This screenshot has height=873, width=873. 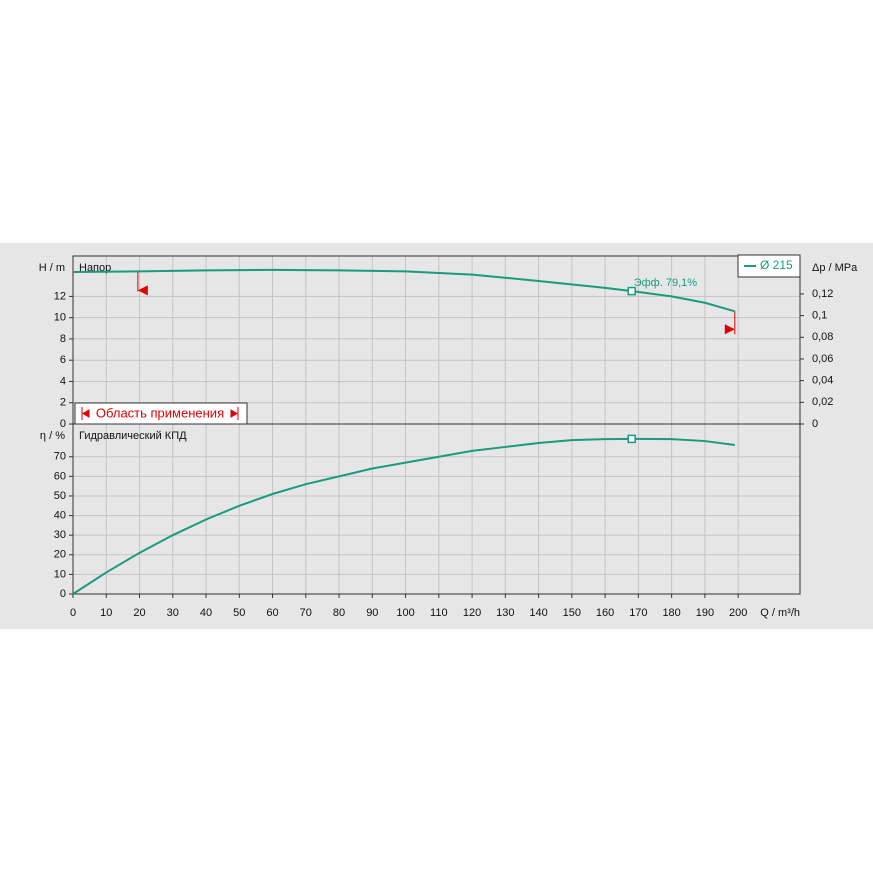 What do you see at coordinates (60, 457) in the screenshot?
I see `y-tick-label: 70` at bounding box center [60, 457].